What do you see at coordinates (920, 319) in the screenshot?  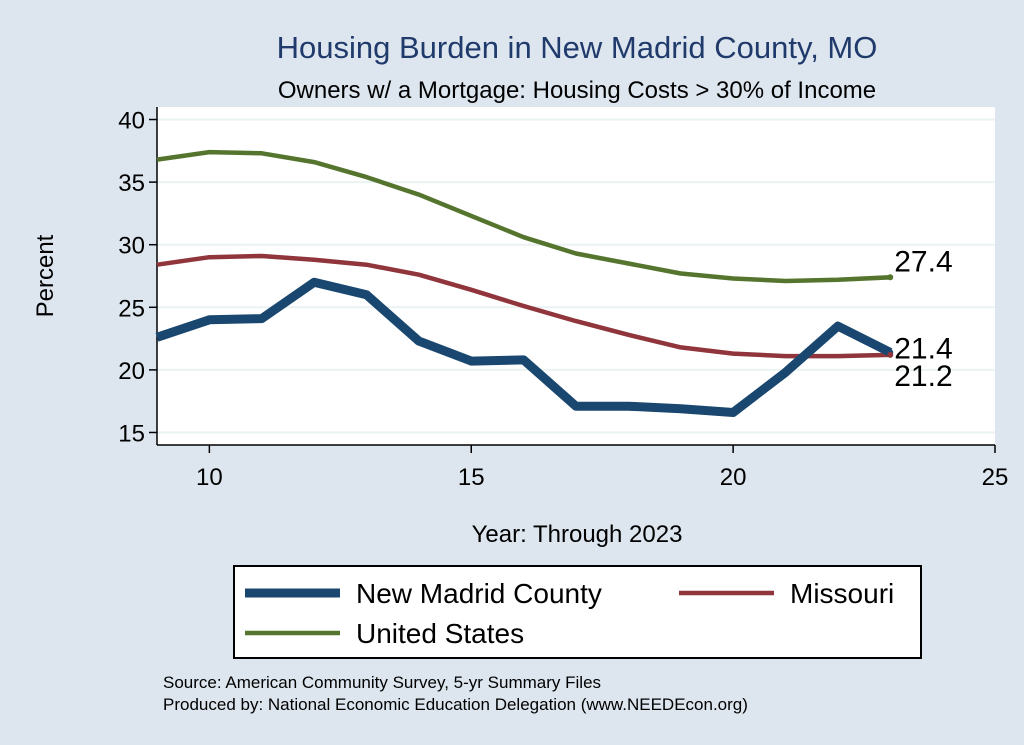 I see `end-labels: 21.421.2 27.4` at bounding box center [920, 319].